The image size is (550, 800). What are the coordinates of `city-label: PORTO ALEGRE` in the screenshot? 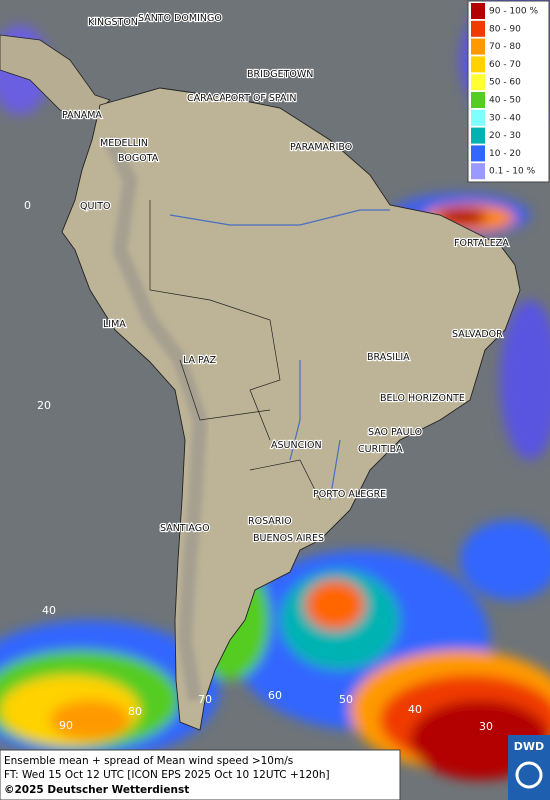 It's located at (349, 494).